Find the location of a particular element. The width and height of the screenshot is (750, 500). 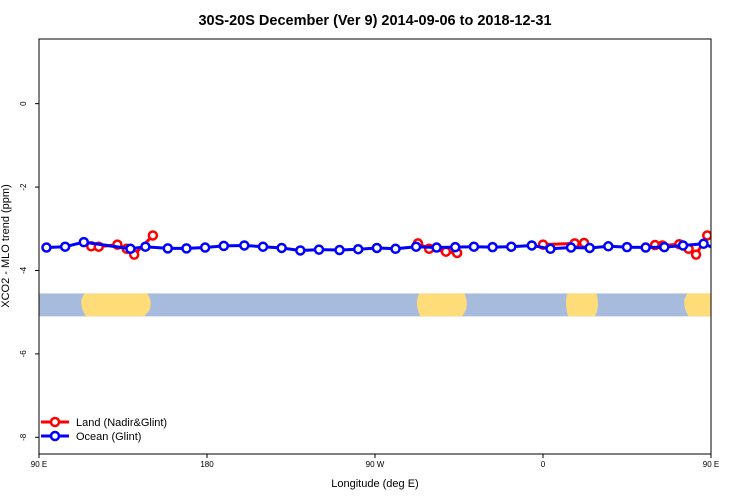

legend: Land (Nadir&Glint) Ocean (Glint) is located at coordinates (104, 429).